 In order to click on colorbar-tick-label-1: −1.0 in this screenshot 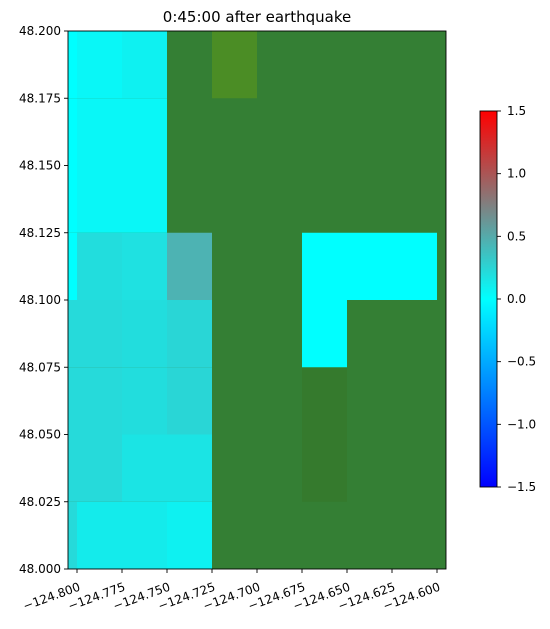, I will do `click(521, 424)`.